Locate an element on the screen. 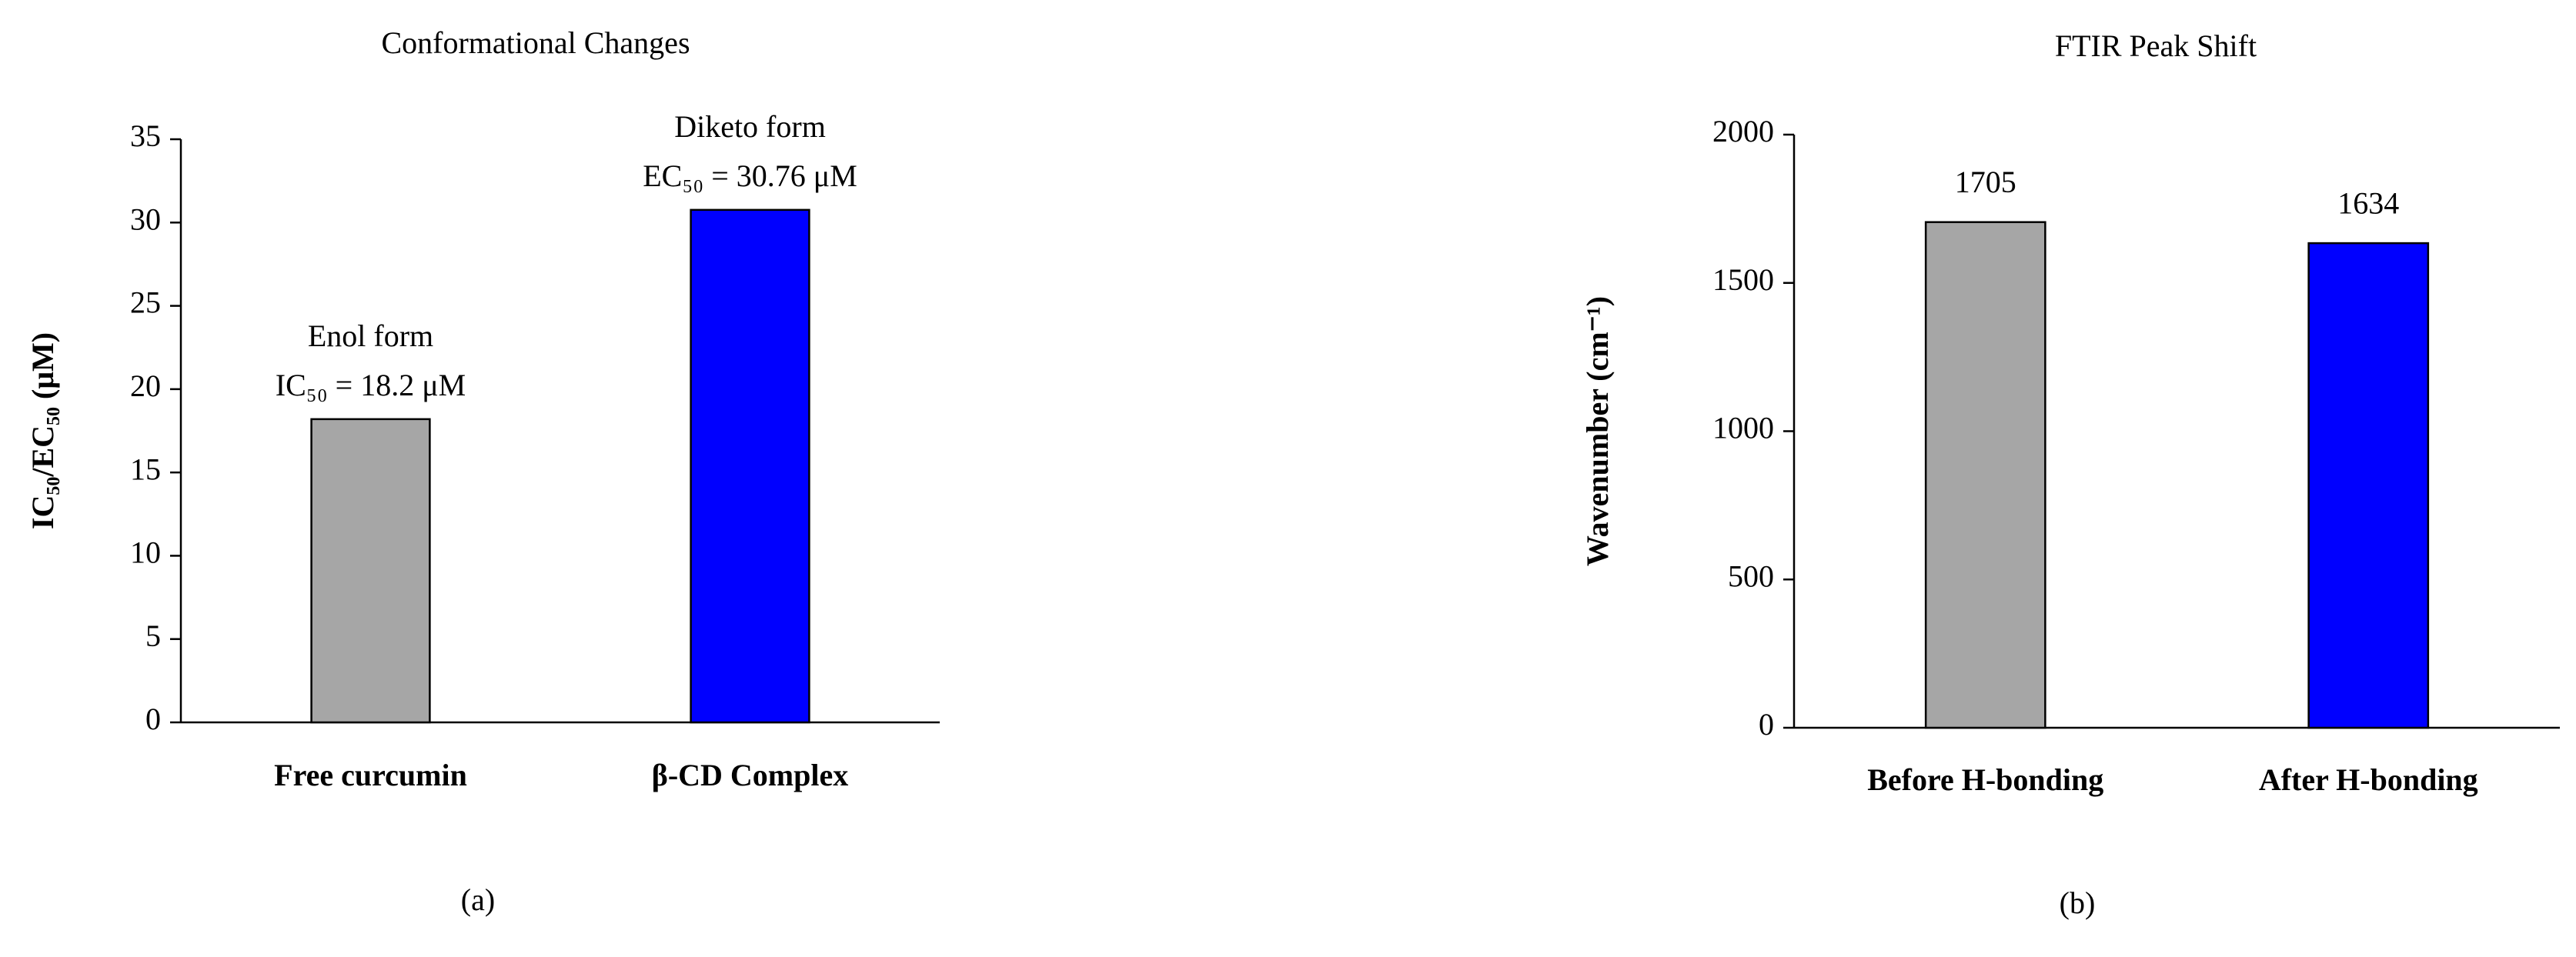 The height and width of the screenshot is (957, 2576). chart-title: FTIR Peak Shift is located at coordinates (2156, 45).